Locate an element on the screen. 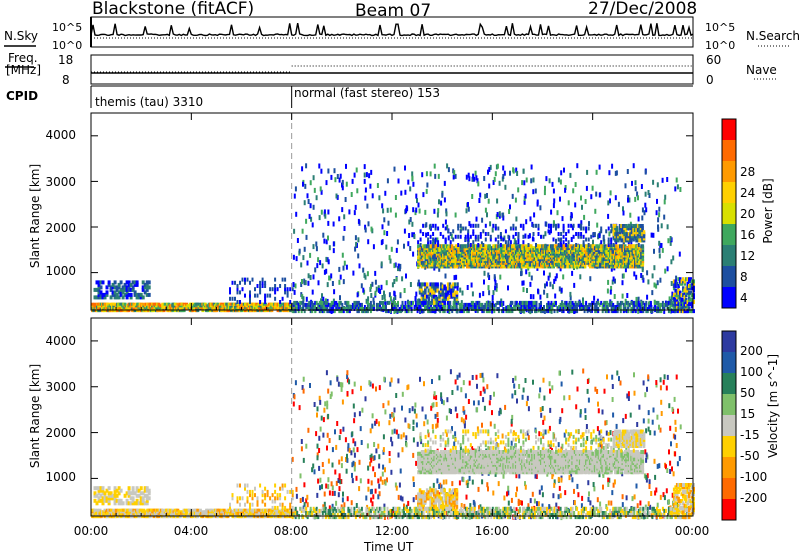  velocity-y-tick: 2000 is located at coordinates (60, 433).